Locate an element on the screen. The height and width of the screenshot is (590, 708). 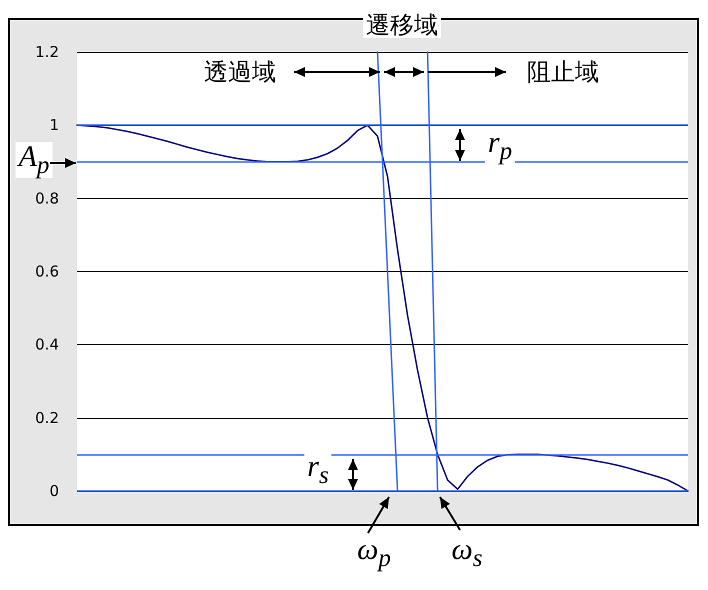
y-tick-label: 0.4 is located at coordinates (47, 345).